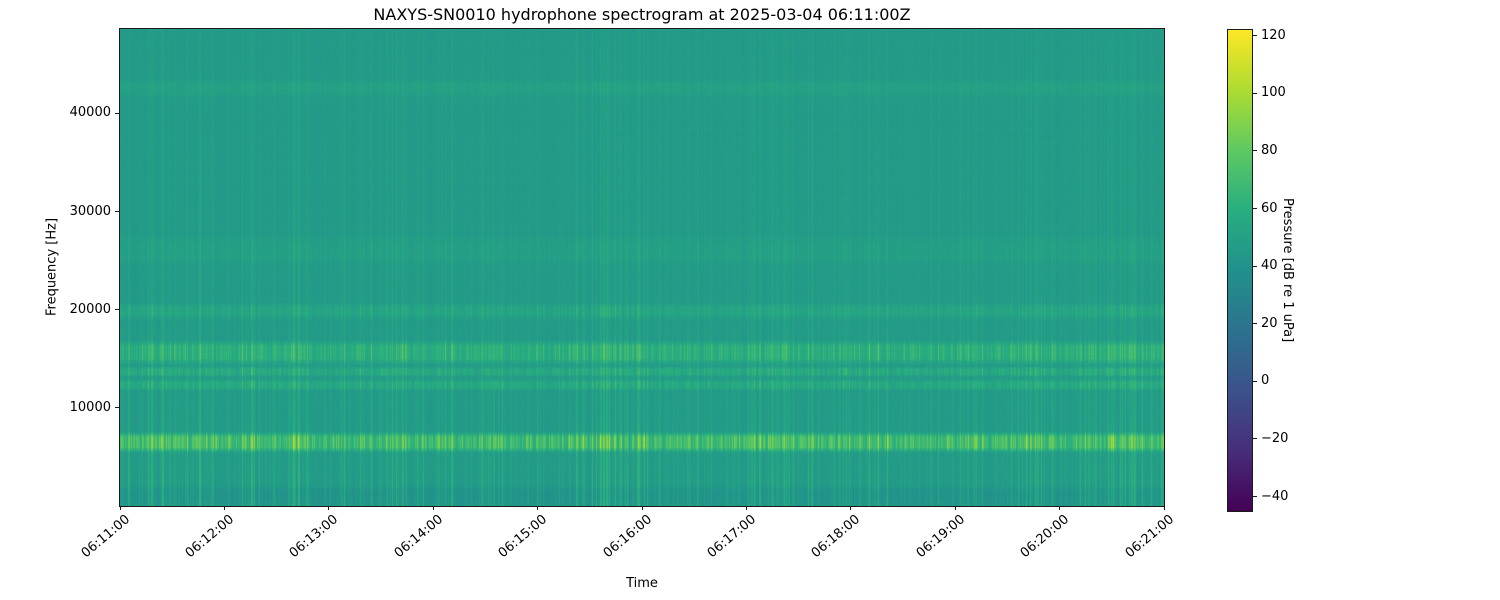  Describe the element at coordinates (1273, 93) in the screenshot. I see `colorbar-tick-label: 100` at that location.